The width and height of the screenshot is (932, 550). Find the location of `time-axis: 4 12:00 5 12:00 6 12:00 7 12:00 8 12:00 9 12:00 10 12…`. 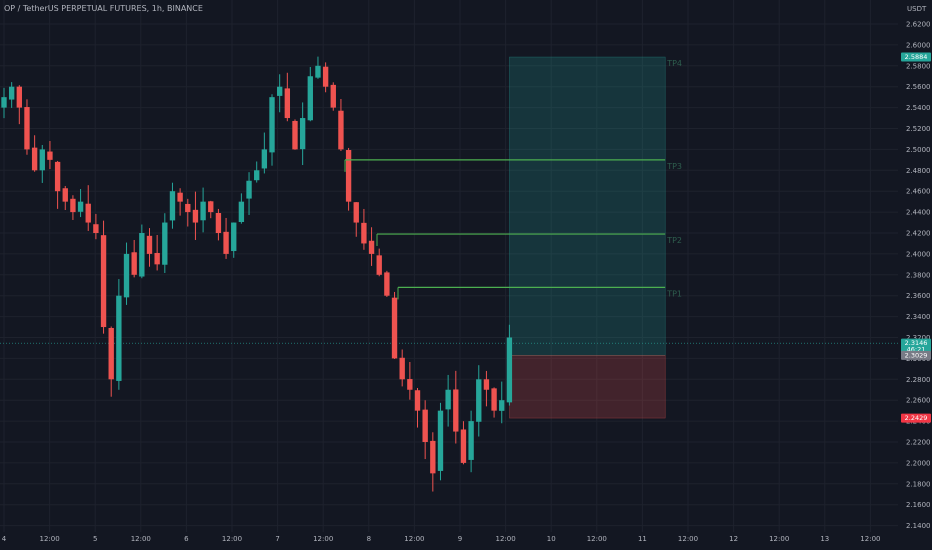

time-axis: 4 12:00 5 12:00 6 12:00 7 12:00 8 12:00 9 12:00 10 12… is located at coordinates (441, 539).